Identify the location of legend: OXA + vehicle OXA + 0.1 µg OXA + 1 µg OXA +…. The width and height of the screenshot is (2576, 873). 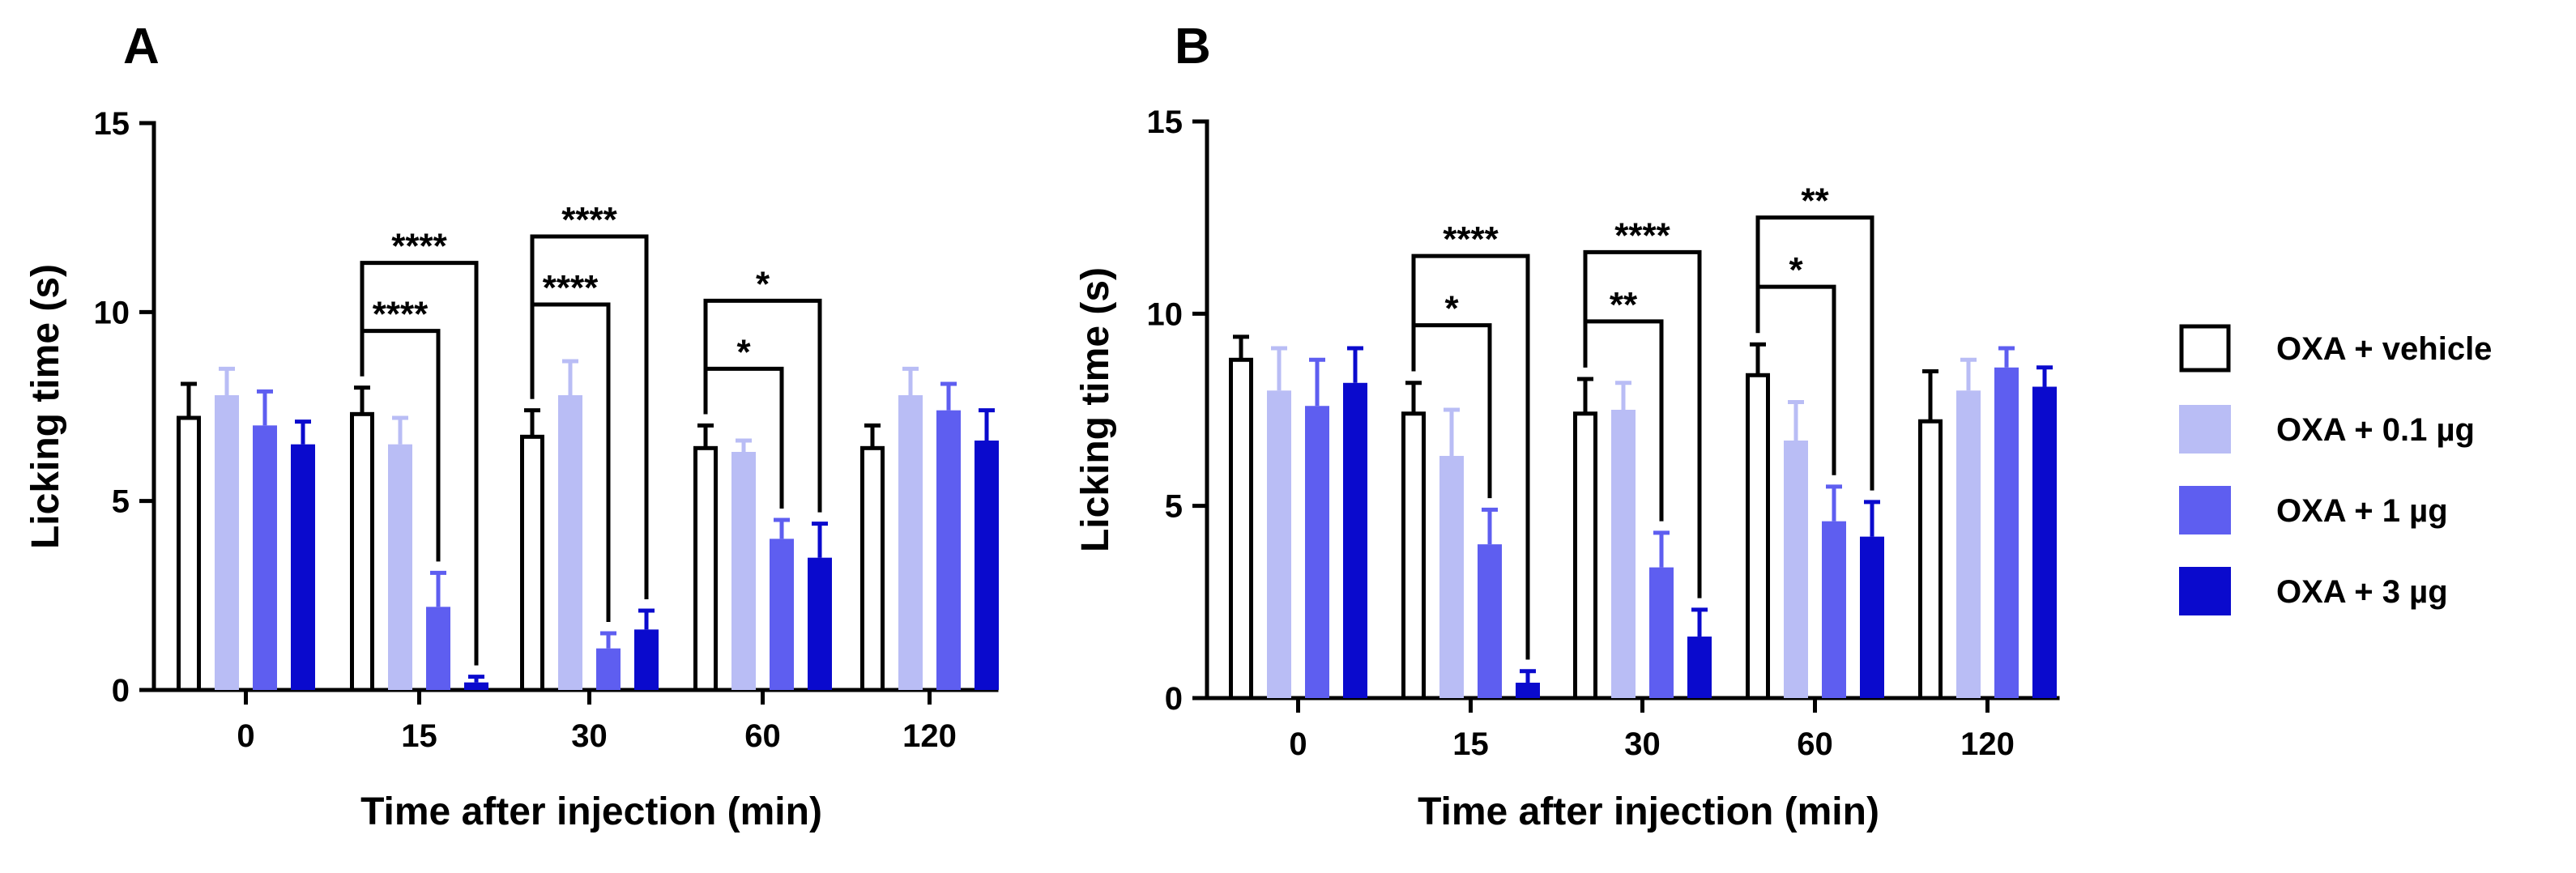
(2335, 469).